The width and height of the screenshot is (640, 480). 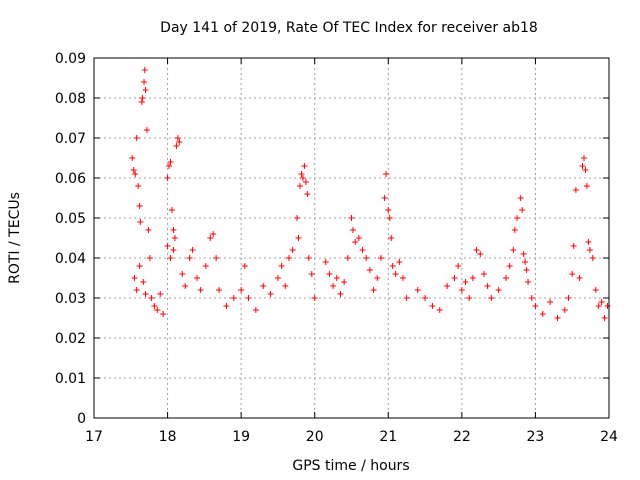 What do you see at coordinates (81, 419) in the screenshot?
I see `y-tick-label: 0` at bounding box center [81, 419].